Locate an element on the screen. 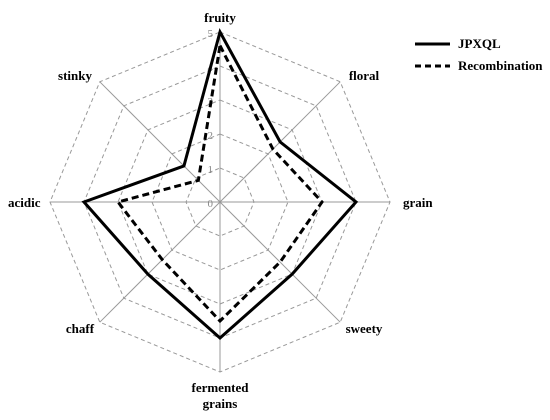 The width and height of the screenshot is (550, 420). tick-label: 2 is located at coordinates (211, 136).